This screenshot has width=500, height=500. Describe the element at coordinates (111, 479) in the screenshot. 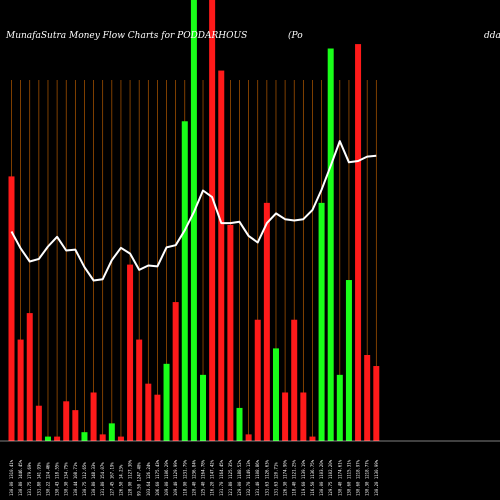

I see `x-tick-label: 127.45 167.19%` at that location.